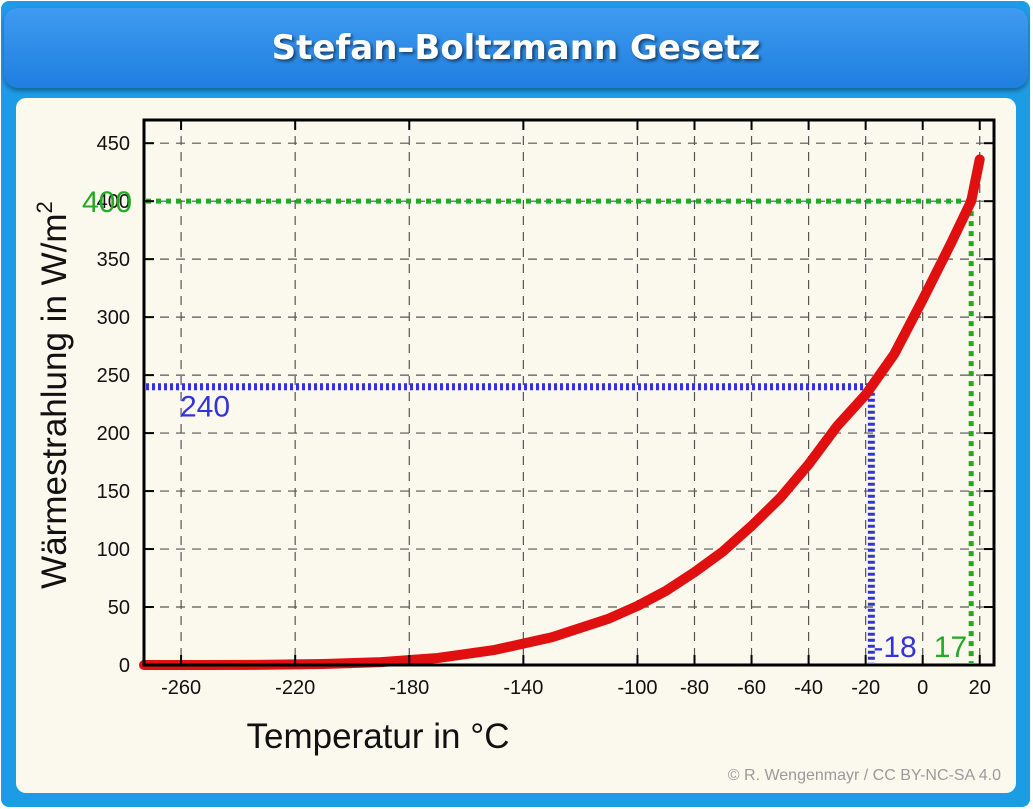  Describe the element at coordinates (980, 688) in the screenshot. I see `x-tick-label: 20` at that location.